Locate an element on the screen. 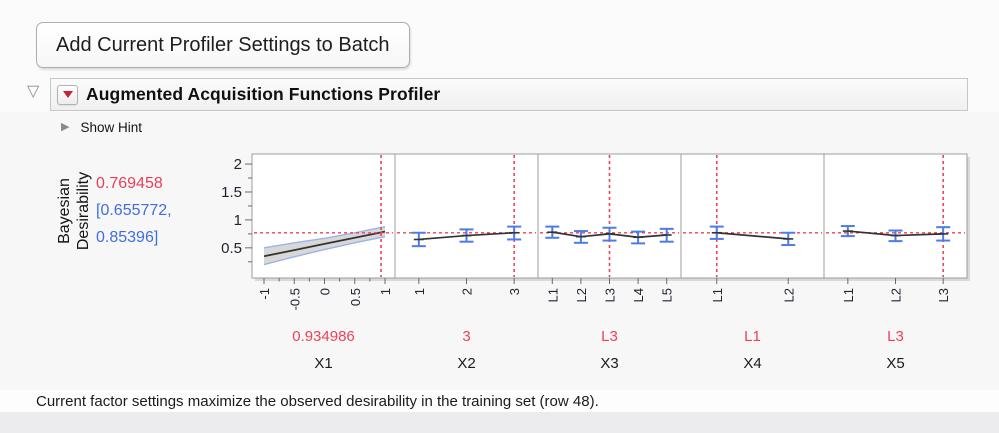  show-hint-label: Show Hint is located at coordinates (111, 127).